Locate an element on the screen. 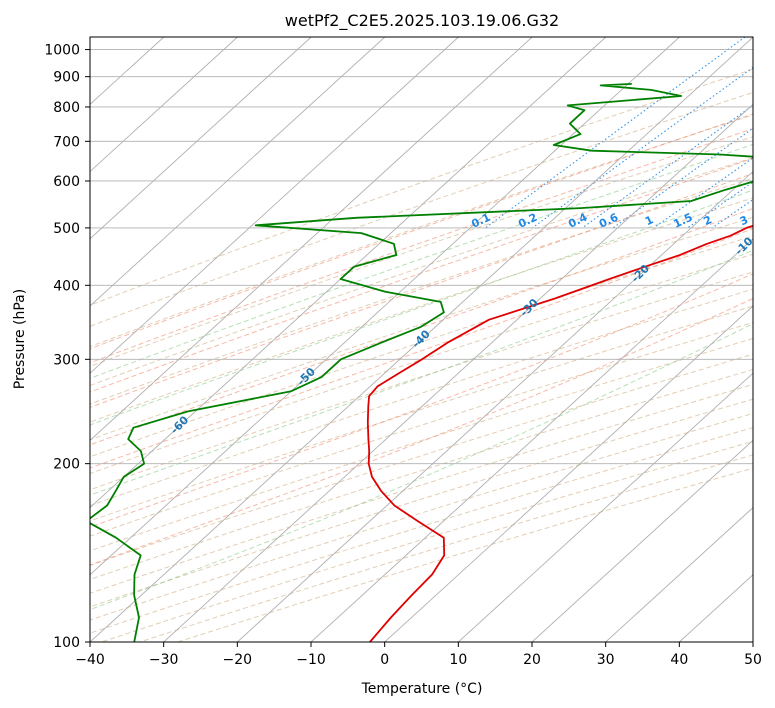  y-tick-label: 1000 is located at coordinates (62, 51).